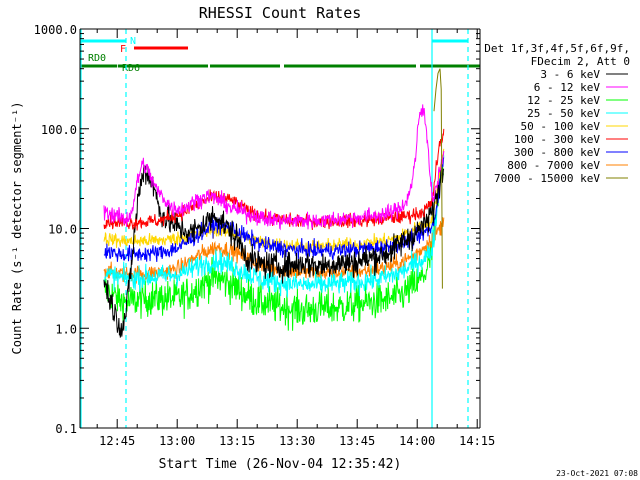 Image resolution: width=640 pixels, height=480 pixels. Describe the element at coordinates (597, 473) in the screenshot. I see `timestamp: 23-Oct-2021 07:08` at that location.